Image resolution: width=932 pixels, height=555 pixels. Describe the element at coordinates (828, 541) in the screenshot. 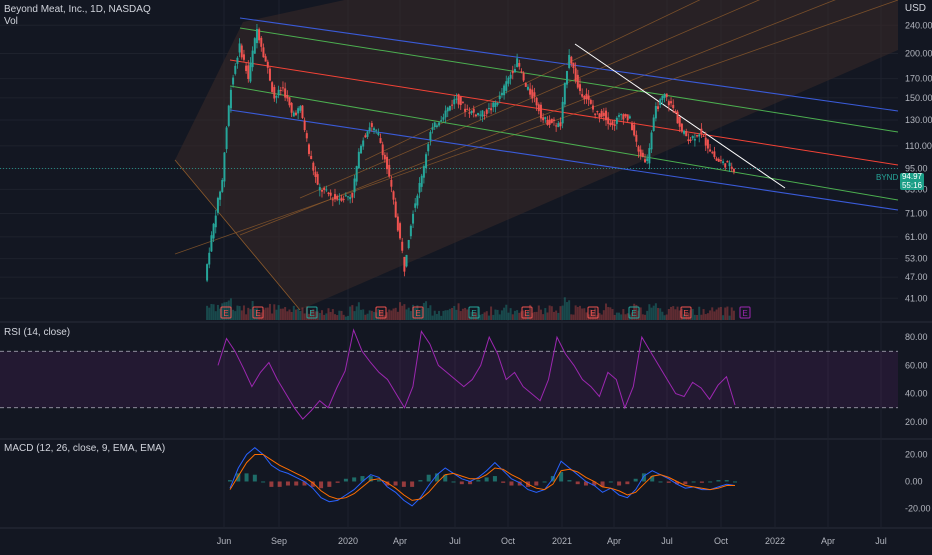

I see `x-tick-label: Apr` at that location.